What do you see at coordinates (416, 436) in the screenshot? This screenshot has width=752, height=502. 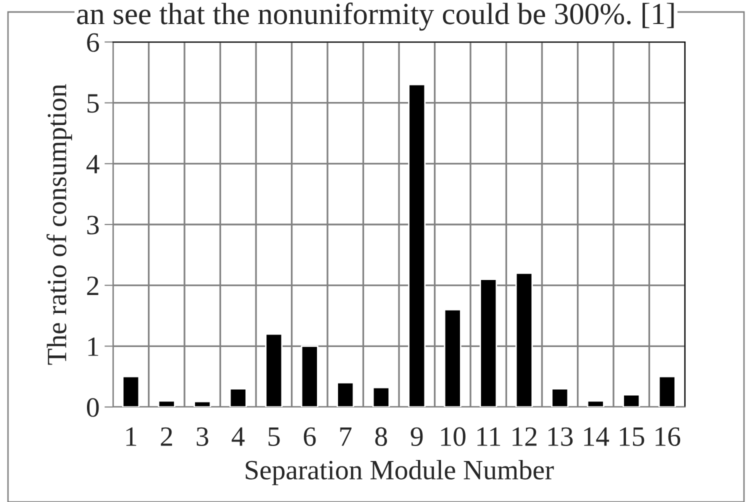 I see `x-tick-label: 9` at bounding box center [416, 436].